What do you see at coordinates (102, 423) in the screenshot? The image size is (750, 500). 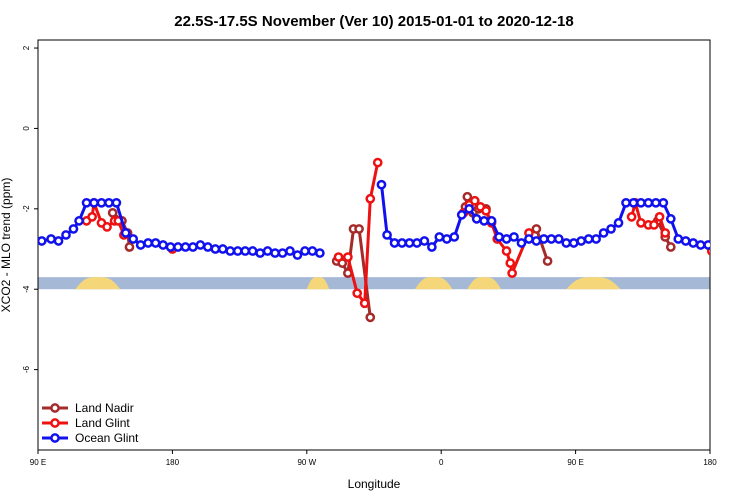 I see `legend-land-glint-label: Land Glint` at bounding box center [102, 423].